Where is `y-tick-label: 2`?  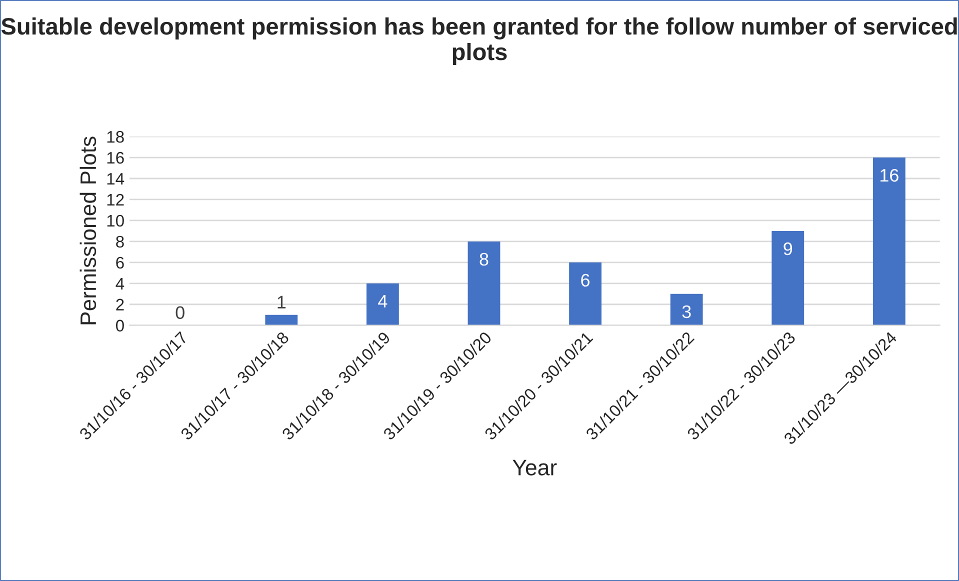
y-tick-label: 2 is located at coordinates (120, 304).